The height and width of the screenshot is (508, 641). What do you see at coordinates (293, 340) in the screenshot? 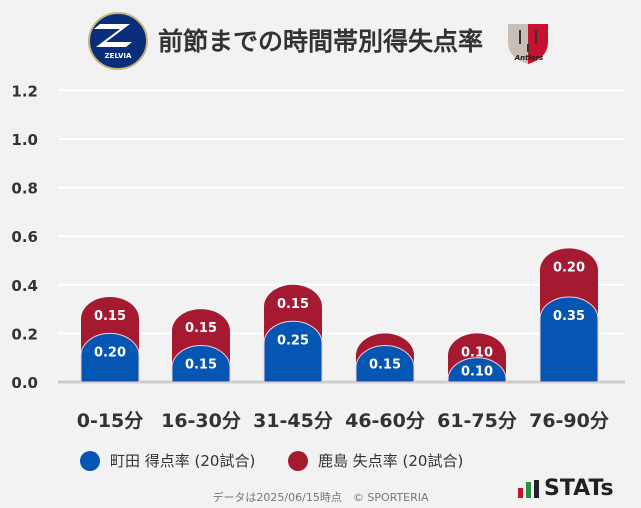
I see `data-label-machida: 0.25` at bounding box center [293, 340].